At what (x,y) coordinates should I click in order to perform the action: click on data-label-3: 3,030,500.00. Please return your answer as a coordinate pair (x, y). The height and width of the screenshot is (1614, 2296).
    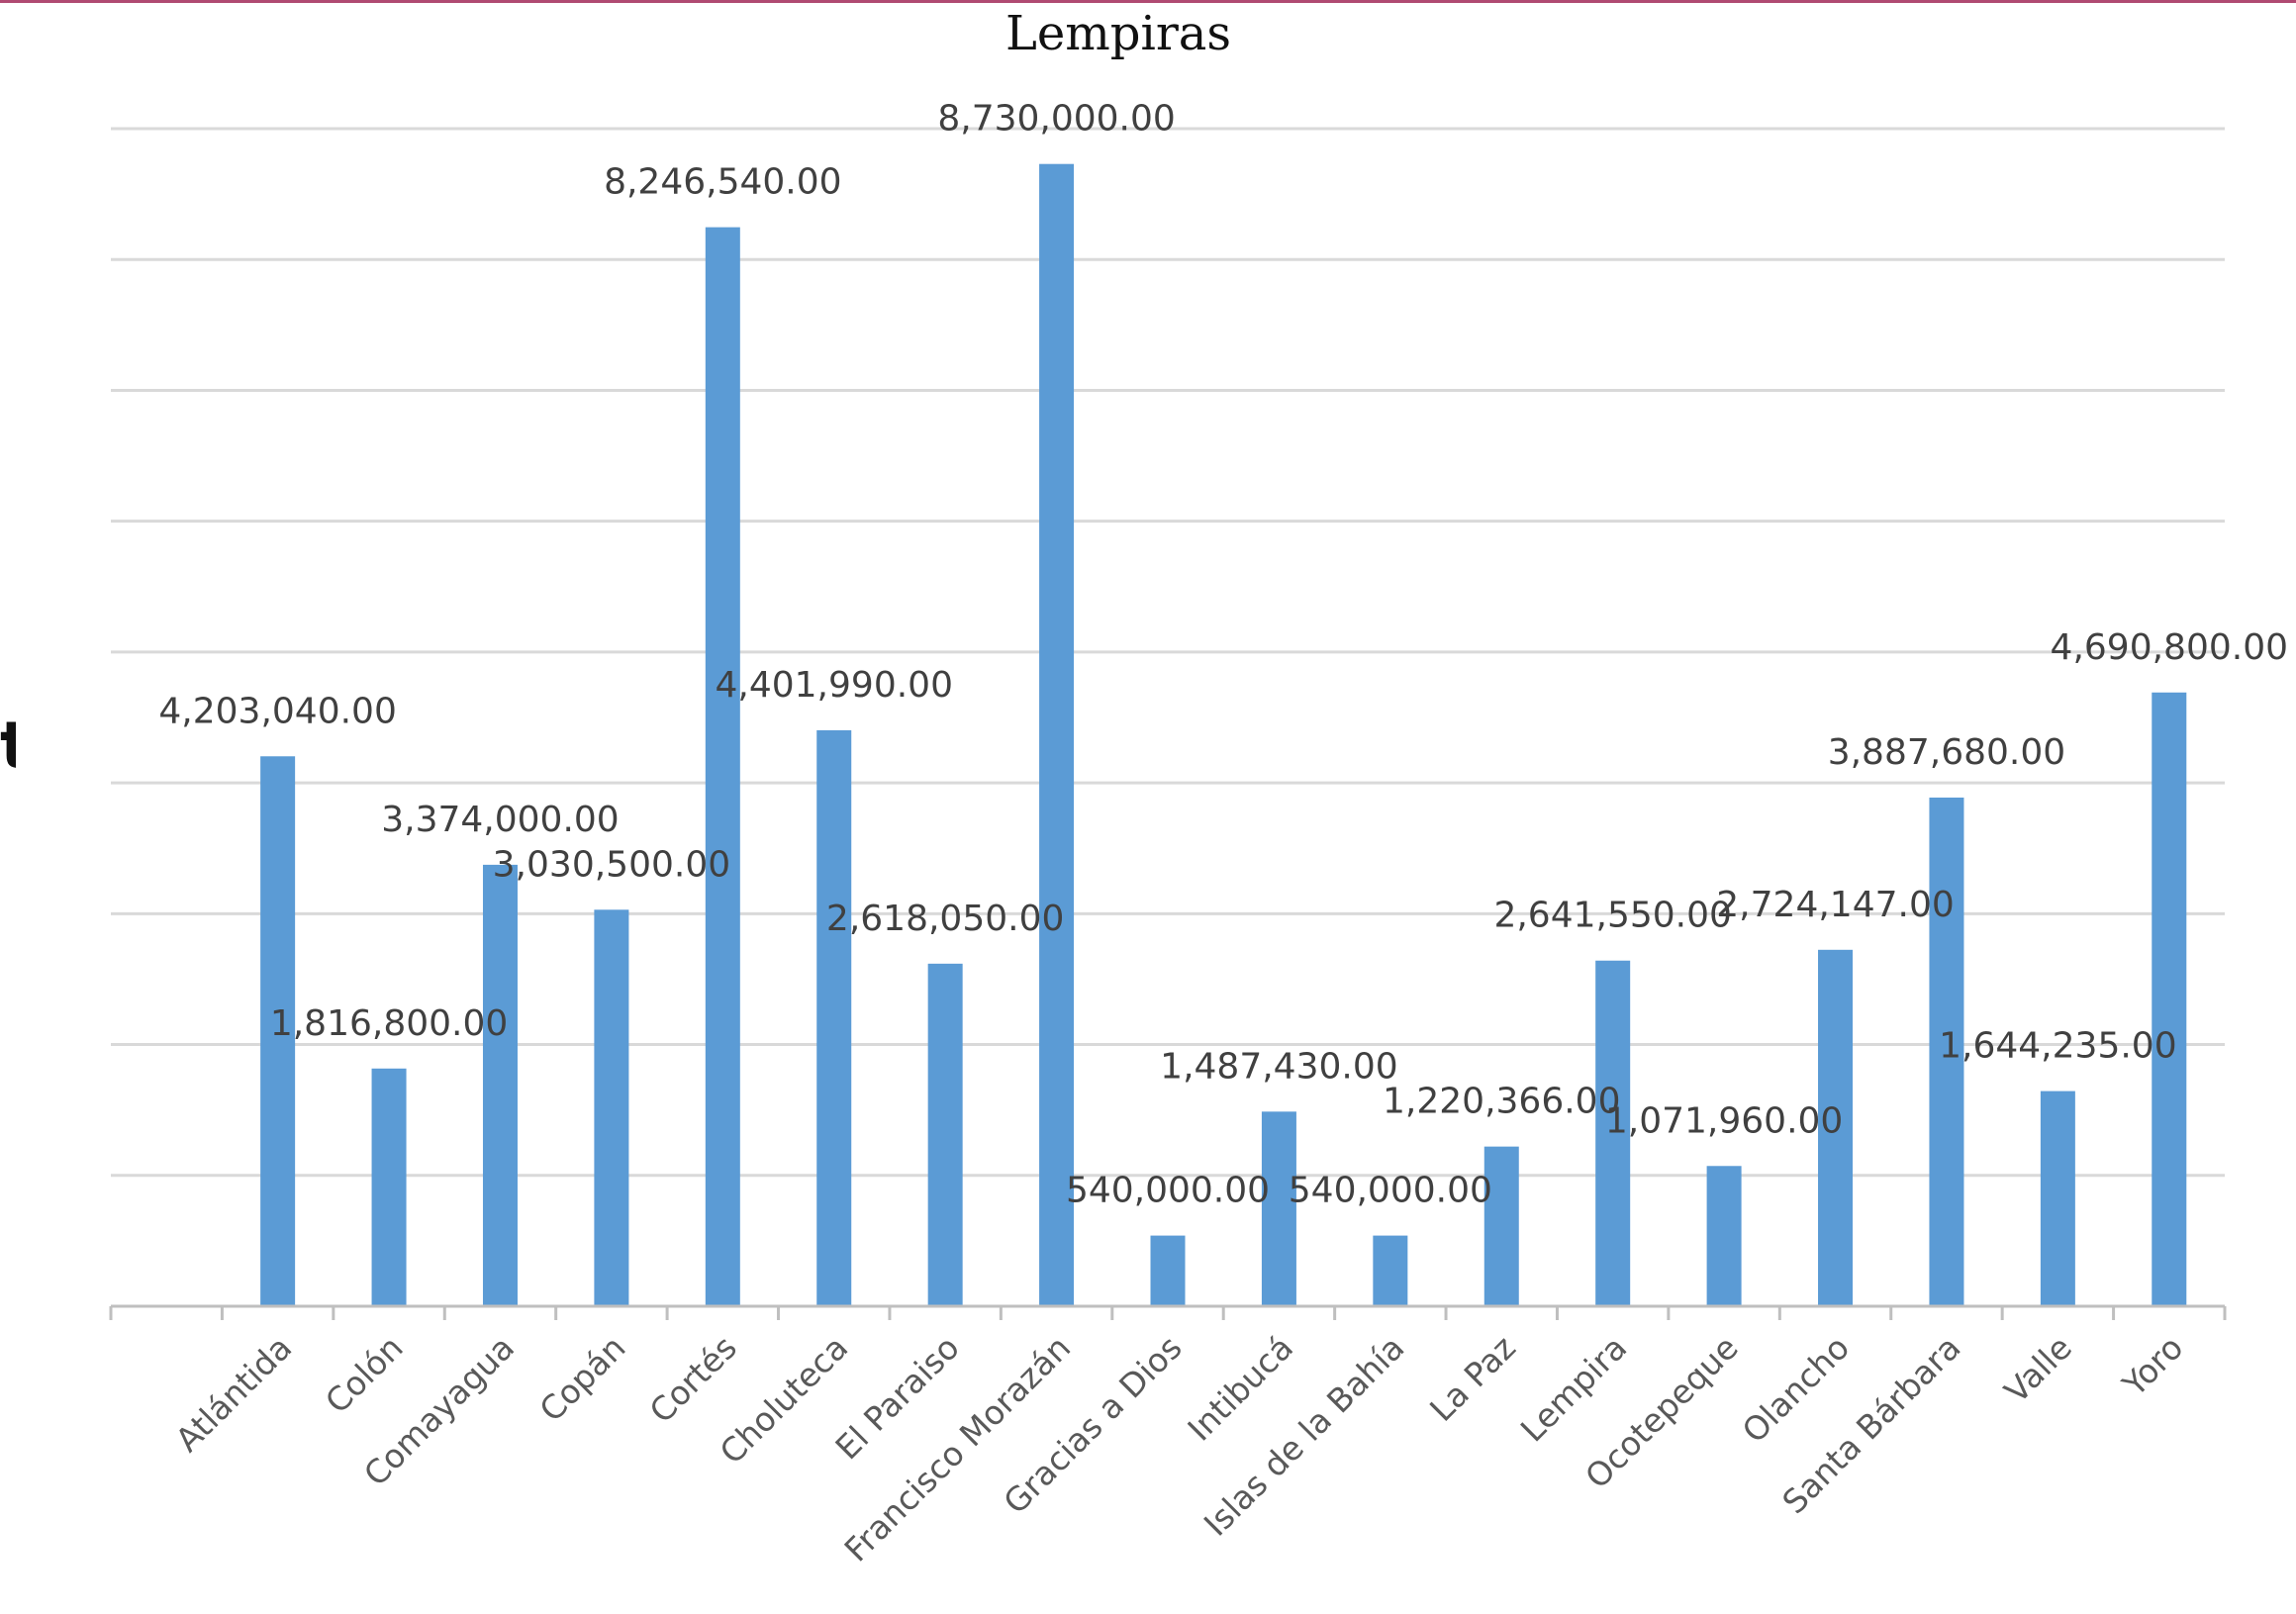
    Looking at the image, I should click on (611, 864).